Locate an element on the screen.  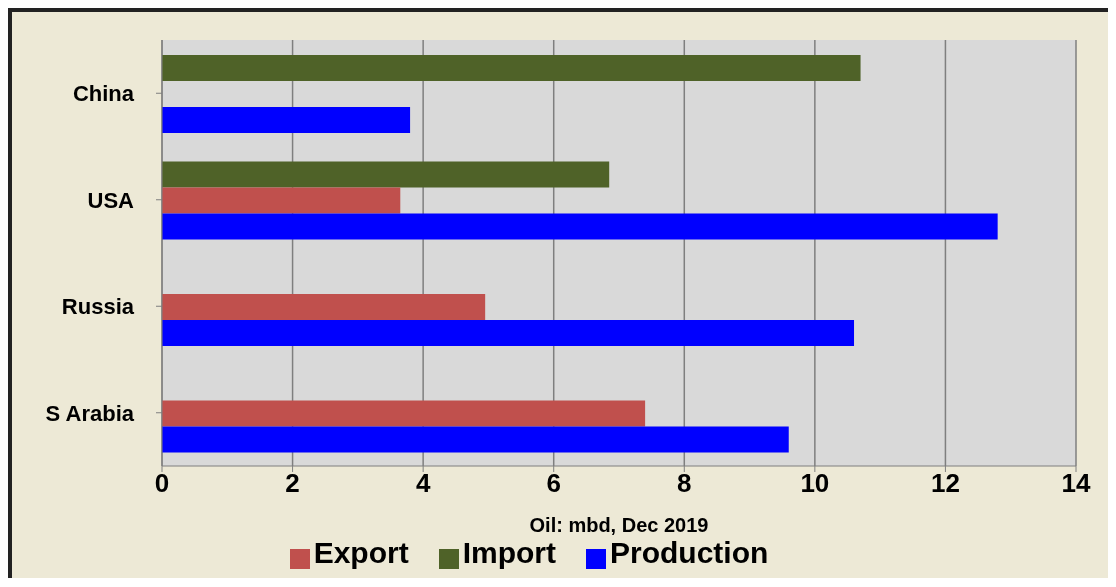
y-tick-label: S Arabia is located at coordinates (90, 413).